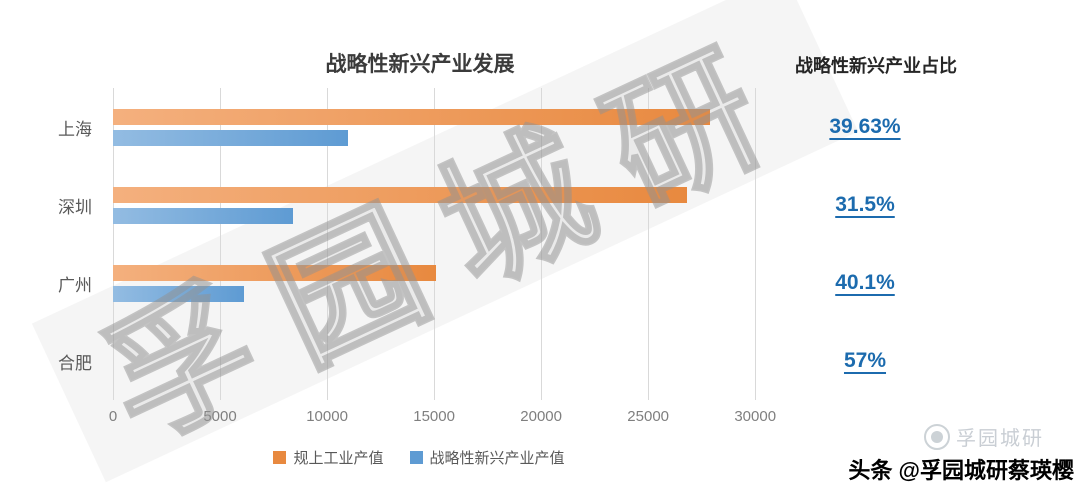 This screenshot has height=491, width=1080. Describe the element at coordinates (75, 244) in the screenshot. I see `y-axis-labels: 上海 深圳 广州 合肥` at that location.